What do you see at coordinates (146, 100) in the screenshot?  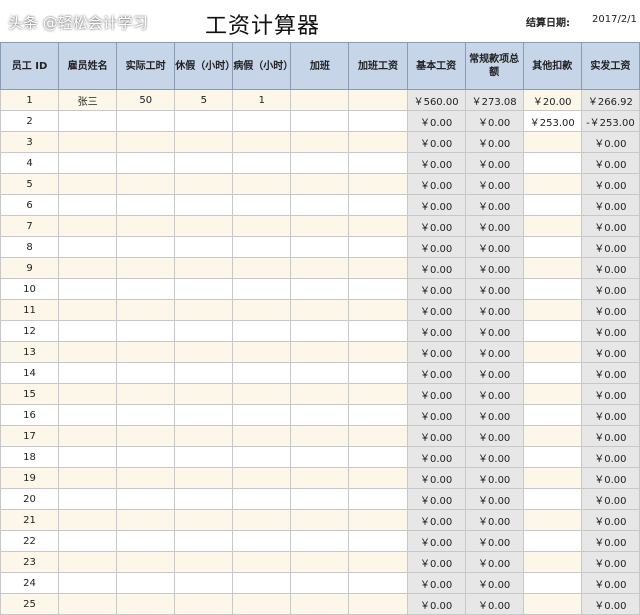 I see `table-cell: 50` at bounding box center [146, 100].